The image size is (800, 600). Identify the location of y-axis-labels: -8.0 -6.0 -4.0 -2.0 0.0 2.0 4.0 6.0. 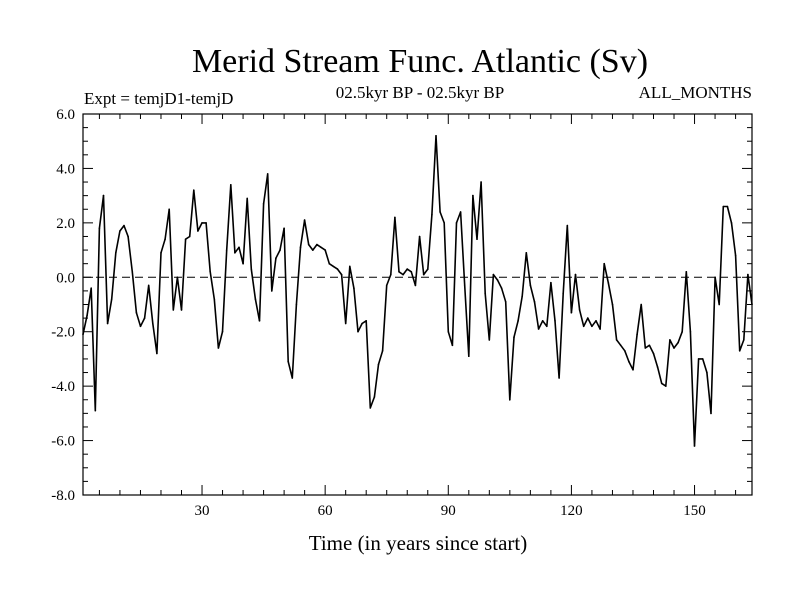
(63, 305).